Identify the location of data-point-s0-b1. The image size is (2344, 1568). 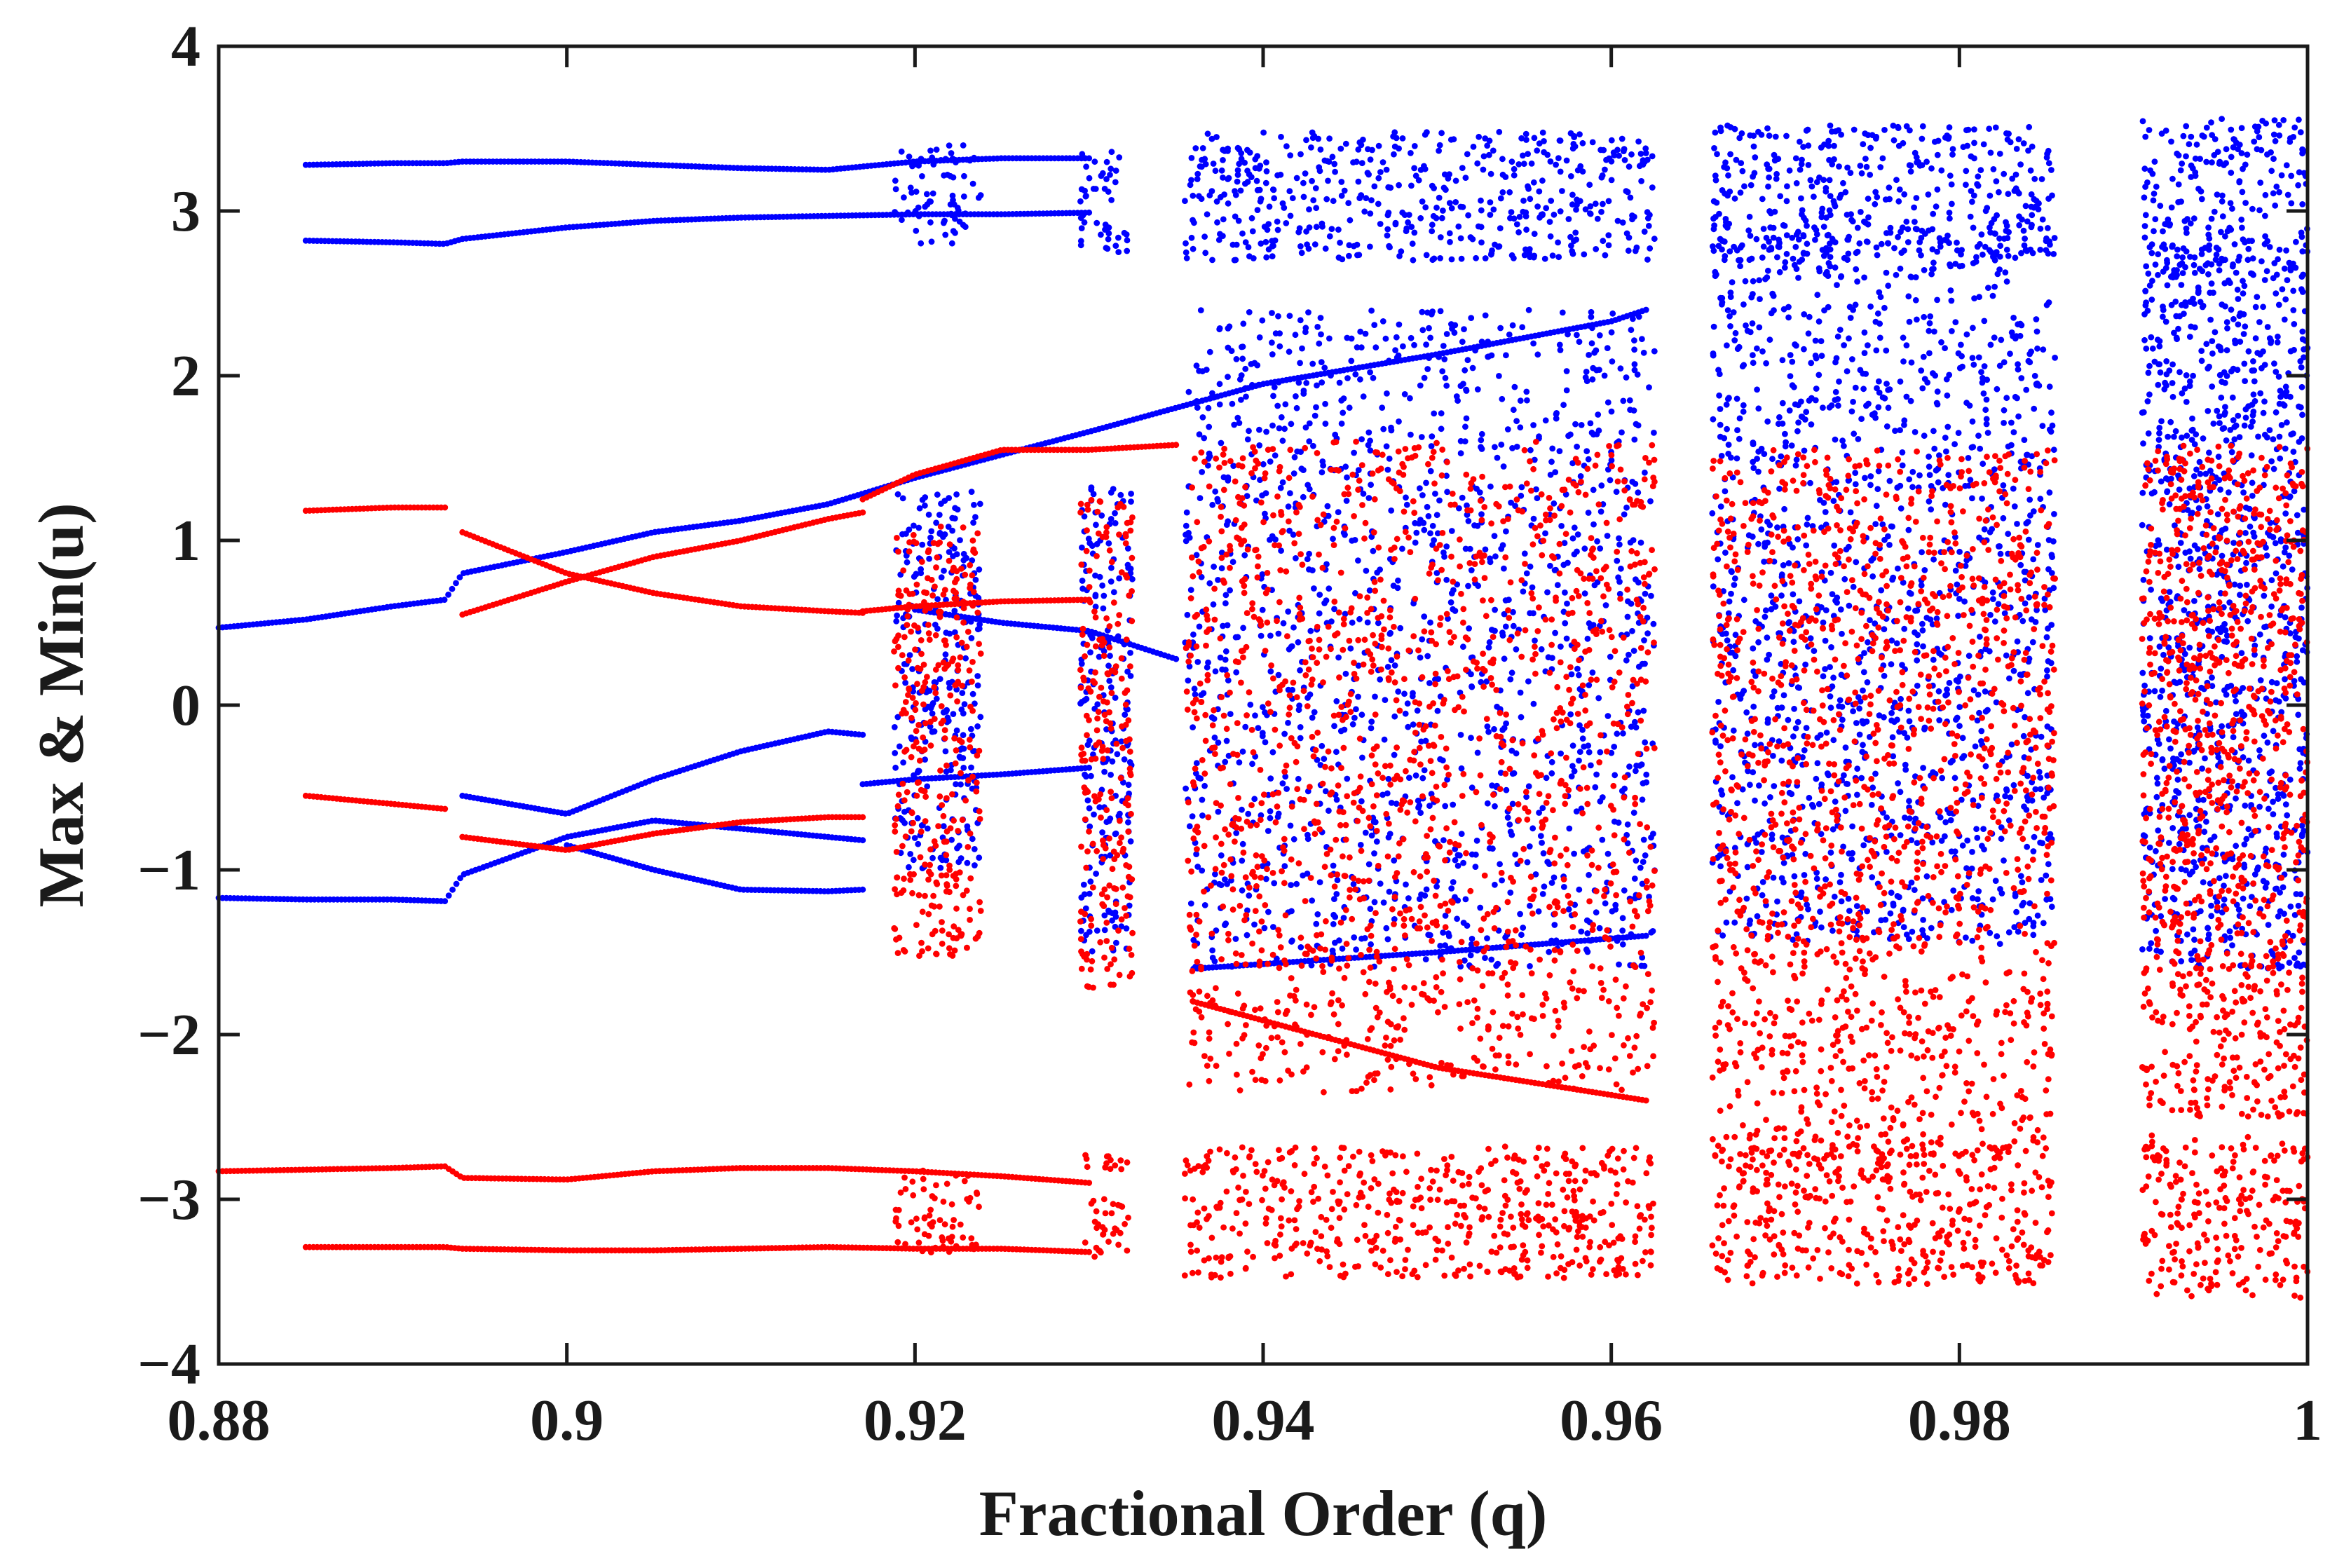
(1089, 212).